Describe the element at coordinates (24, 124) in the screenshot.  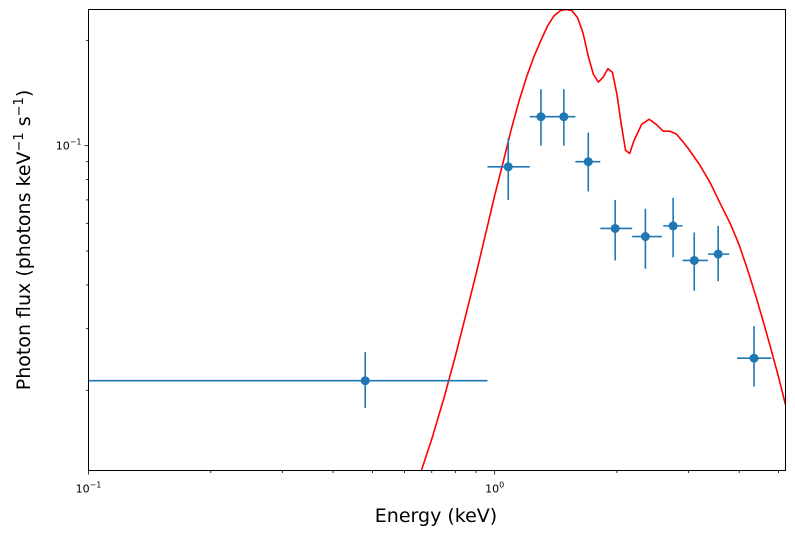
I see `y-axis-title-mid: s` at that location.